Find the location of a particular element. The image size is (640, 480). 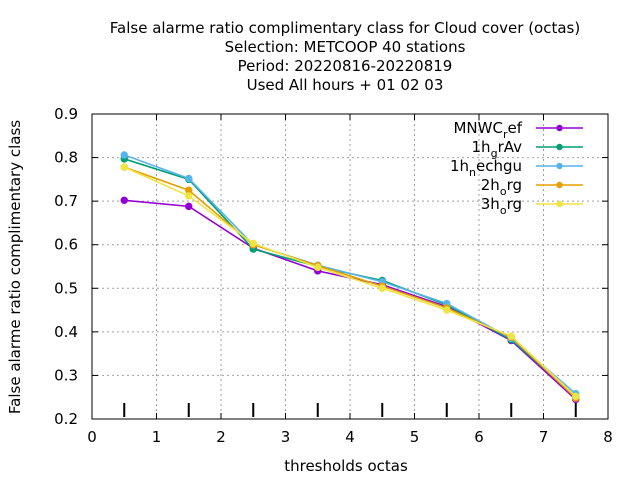

legend-label: 3horg is located at coordinates (501, 206).